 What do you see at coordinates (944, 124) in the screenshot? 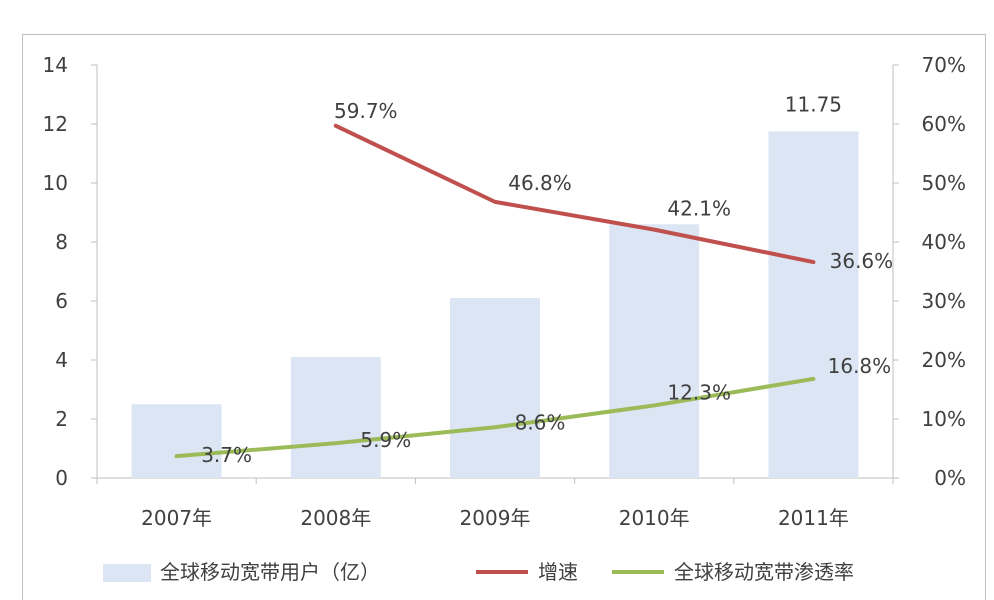
I see `y-right-tick-label: 60%` at bounding box center [944, 124].